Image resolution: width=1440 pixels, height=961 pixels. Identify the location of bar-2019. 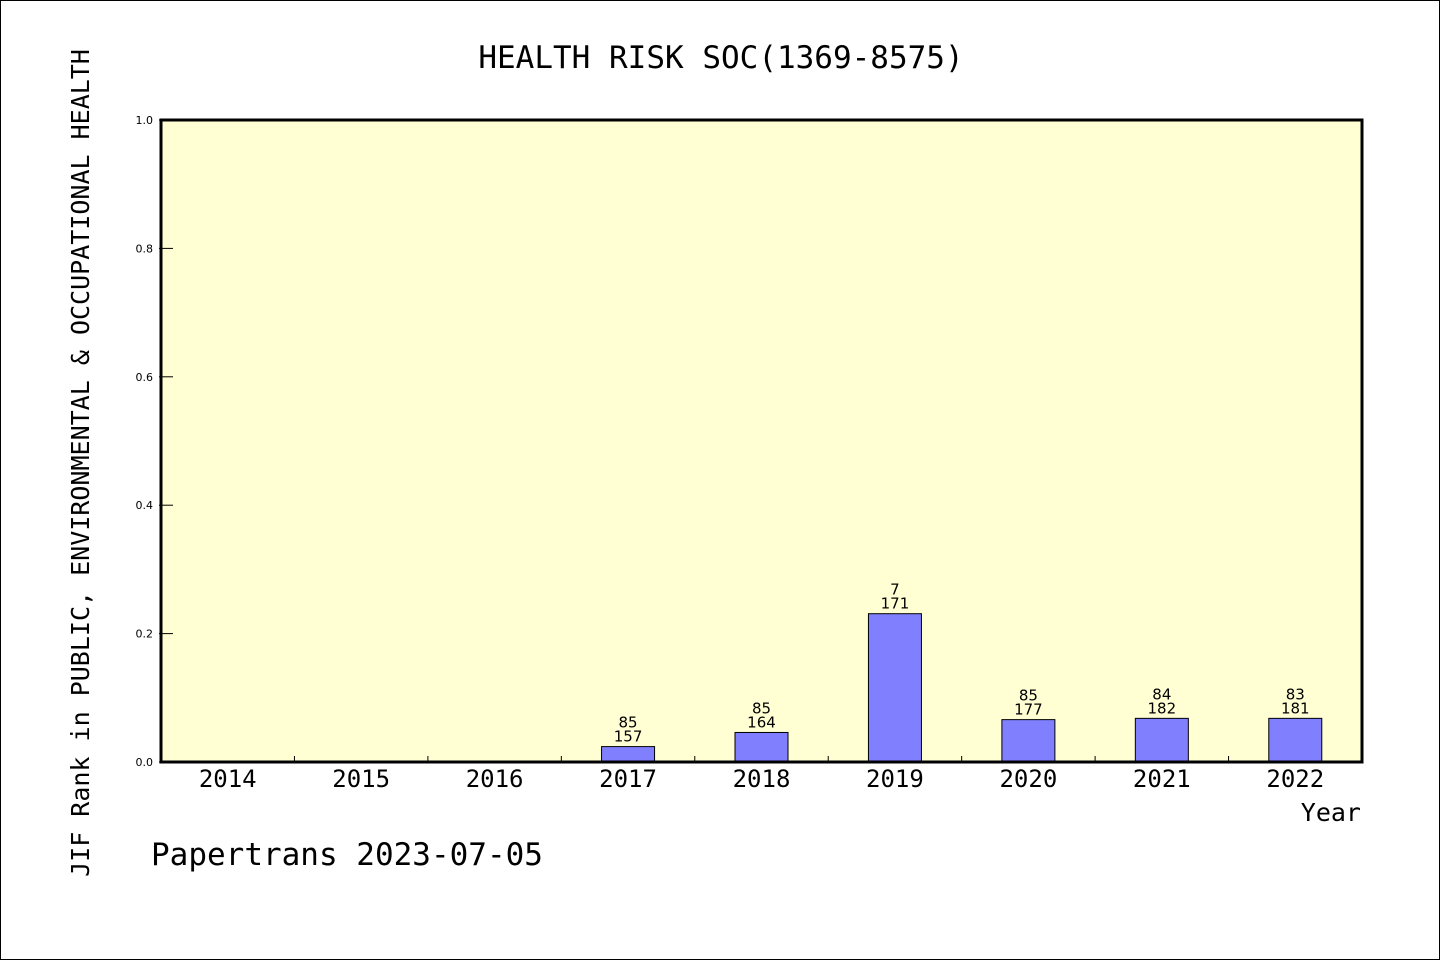
(894, 688).